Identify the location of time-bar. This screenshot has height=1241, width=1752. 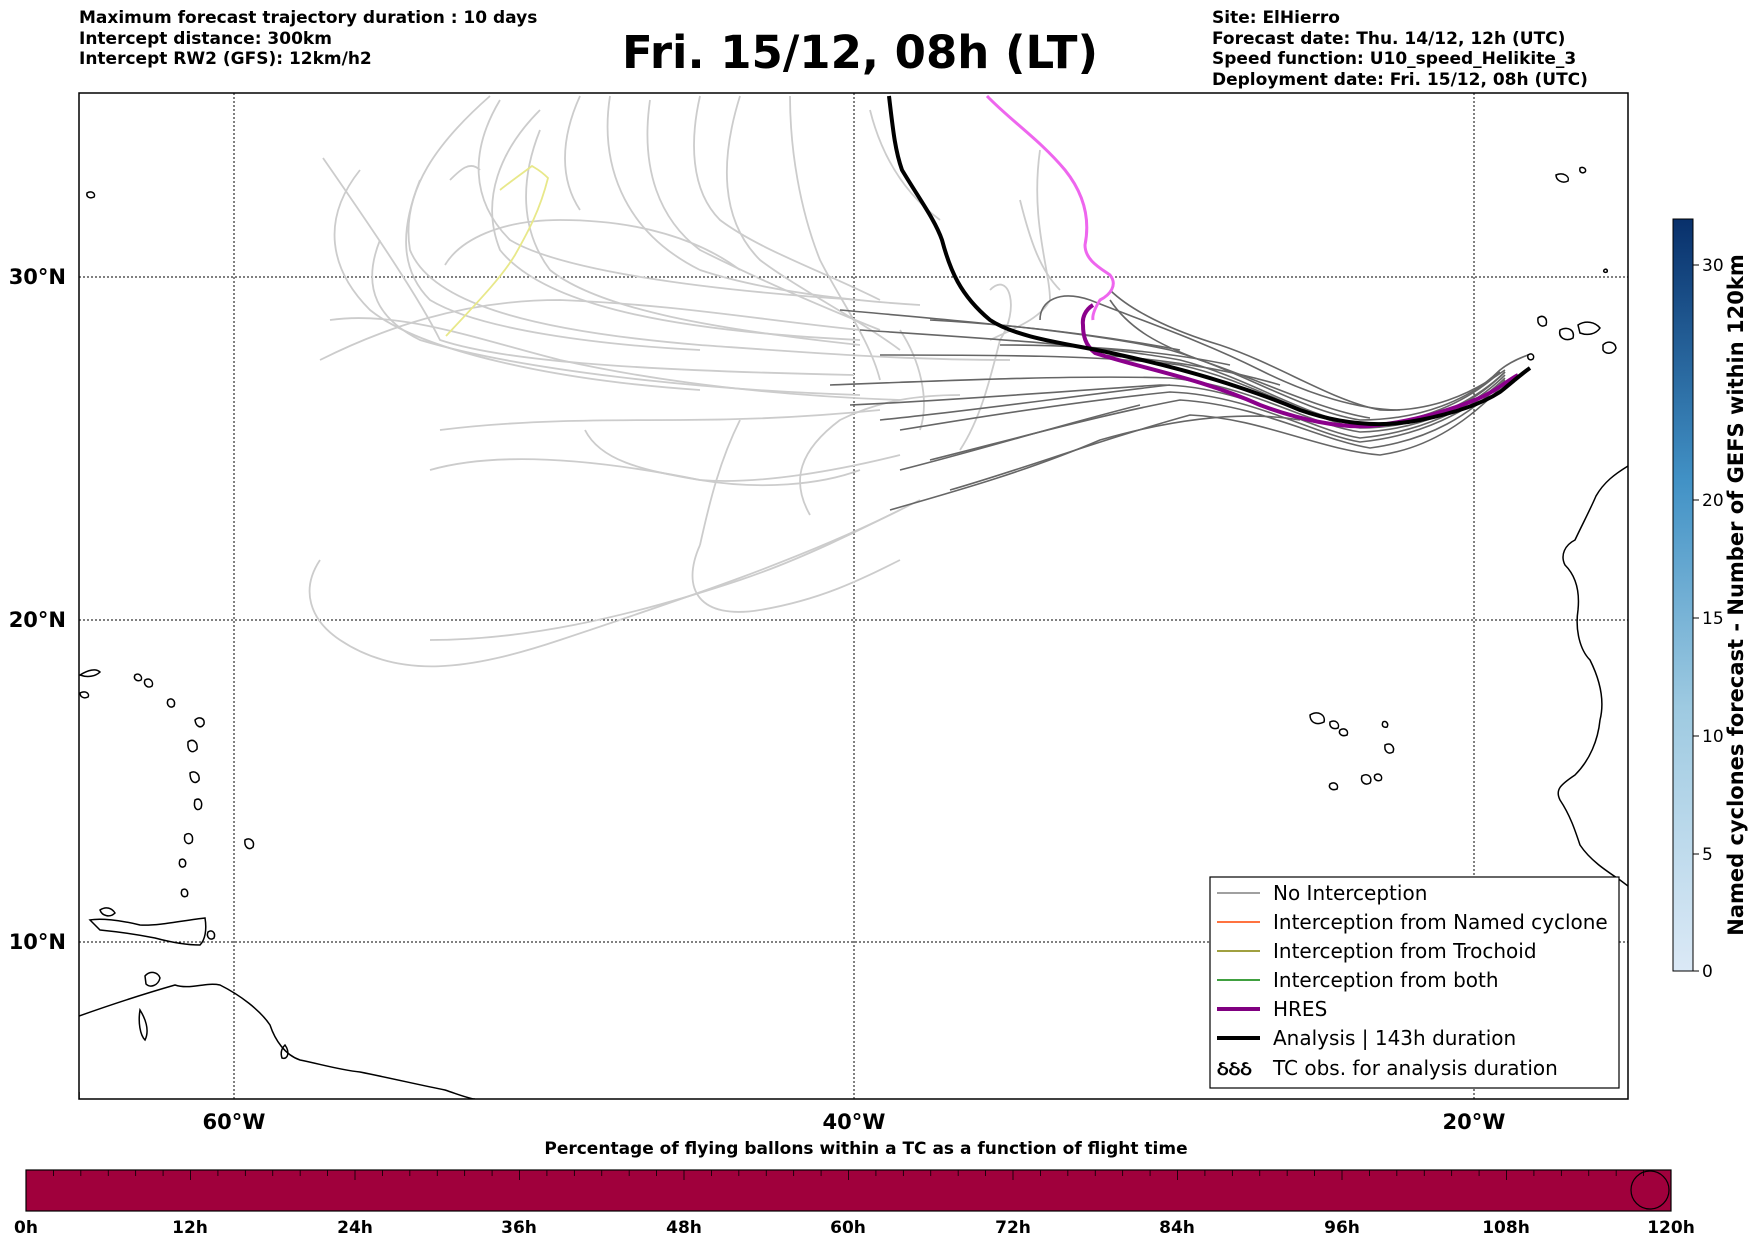
(848, 1190).